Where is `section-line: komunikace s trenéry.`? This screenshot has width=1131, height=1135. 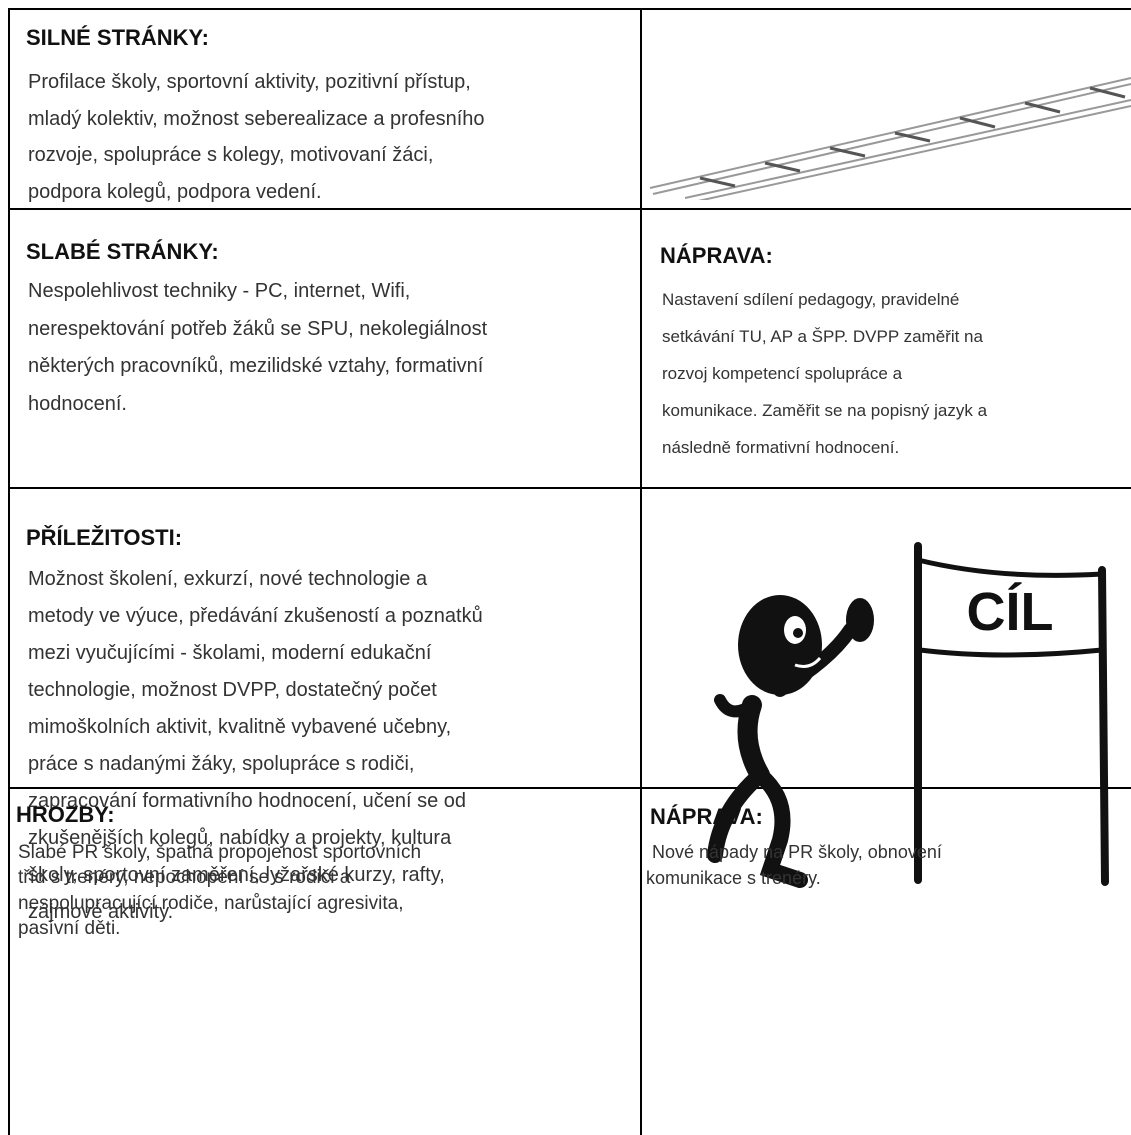
section-line: komunikace s trenéry. is located at coordinates (733, 877).